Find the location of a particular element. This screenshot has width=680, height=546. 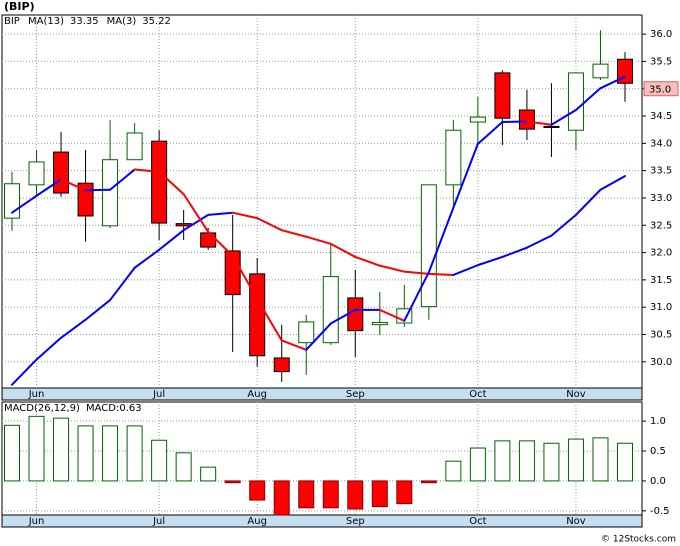

legend-value: 33.35 is located at coordinates (84, 21).